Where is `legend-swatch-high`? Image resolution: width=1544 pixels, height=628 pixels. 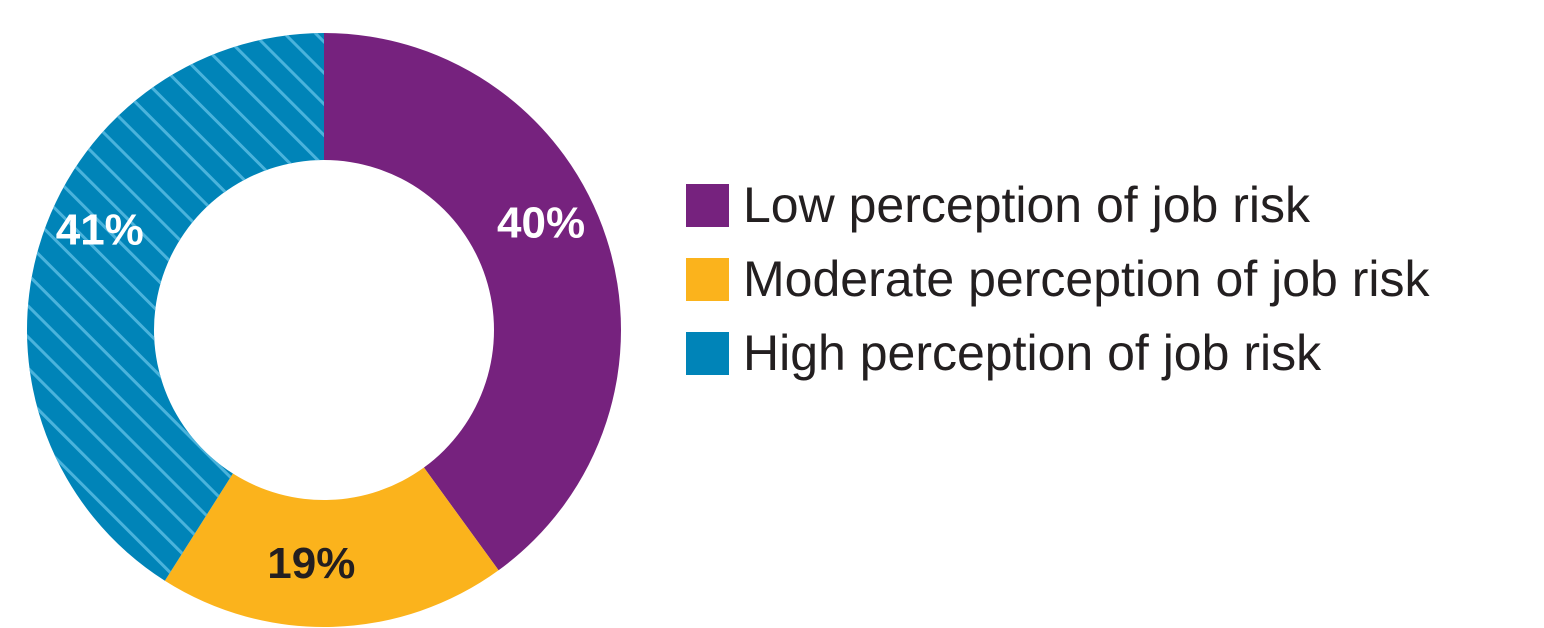
legend-swatch-high is located at coordinates (707, 353).